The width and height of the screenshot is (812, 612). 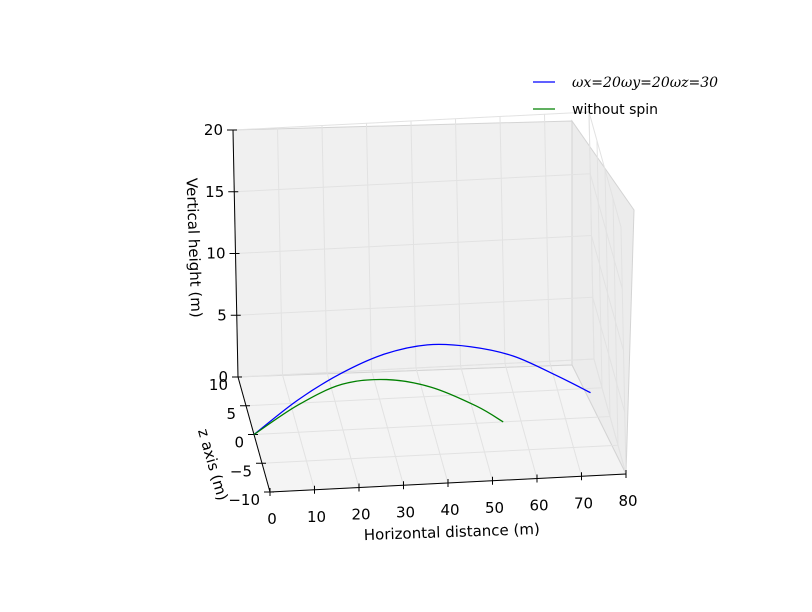 What do you see at coordinates (627, 501) in the screenshot?
I see `x-tick-label: 80` at bounding box center [627, 501].